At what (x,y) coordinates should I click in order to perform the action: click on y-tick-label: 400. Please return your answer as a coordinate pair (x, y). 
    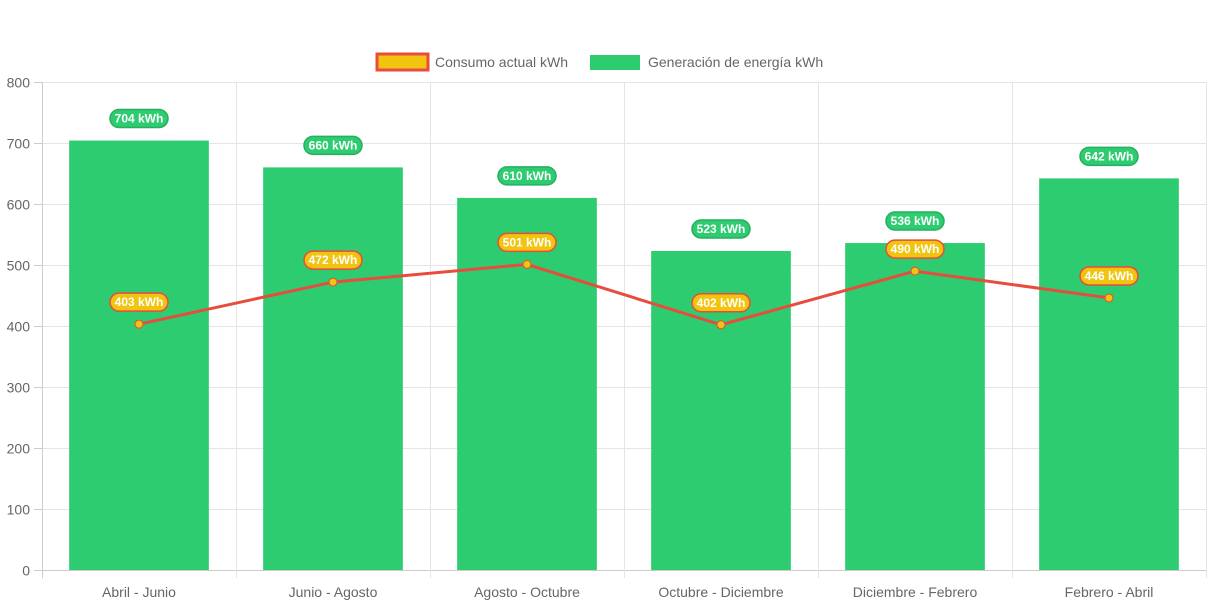
    Looking at the image, I should click on (19, 327).